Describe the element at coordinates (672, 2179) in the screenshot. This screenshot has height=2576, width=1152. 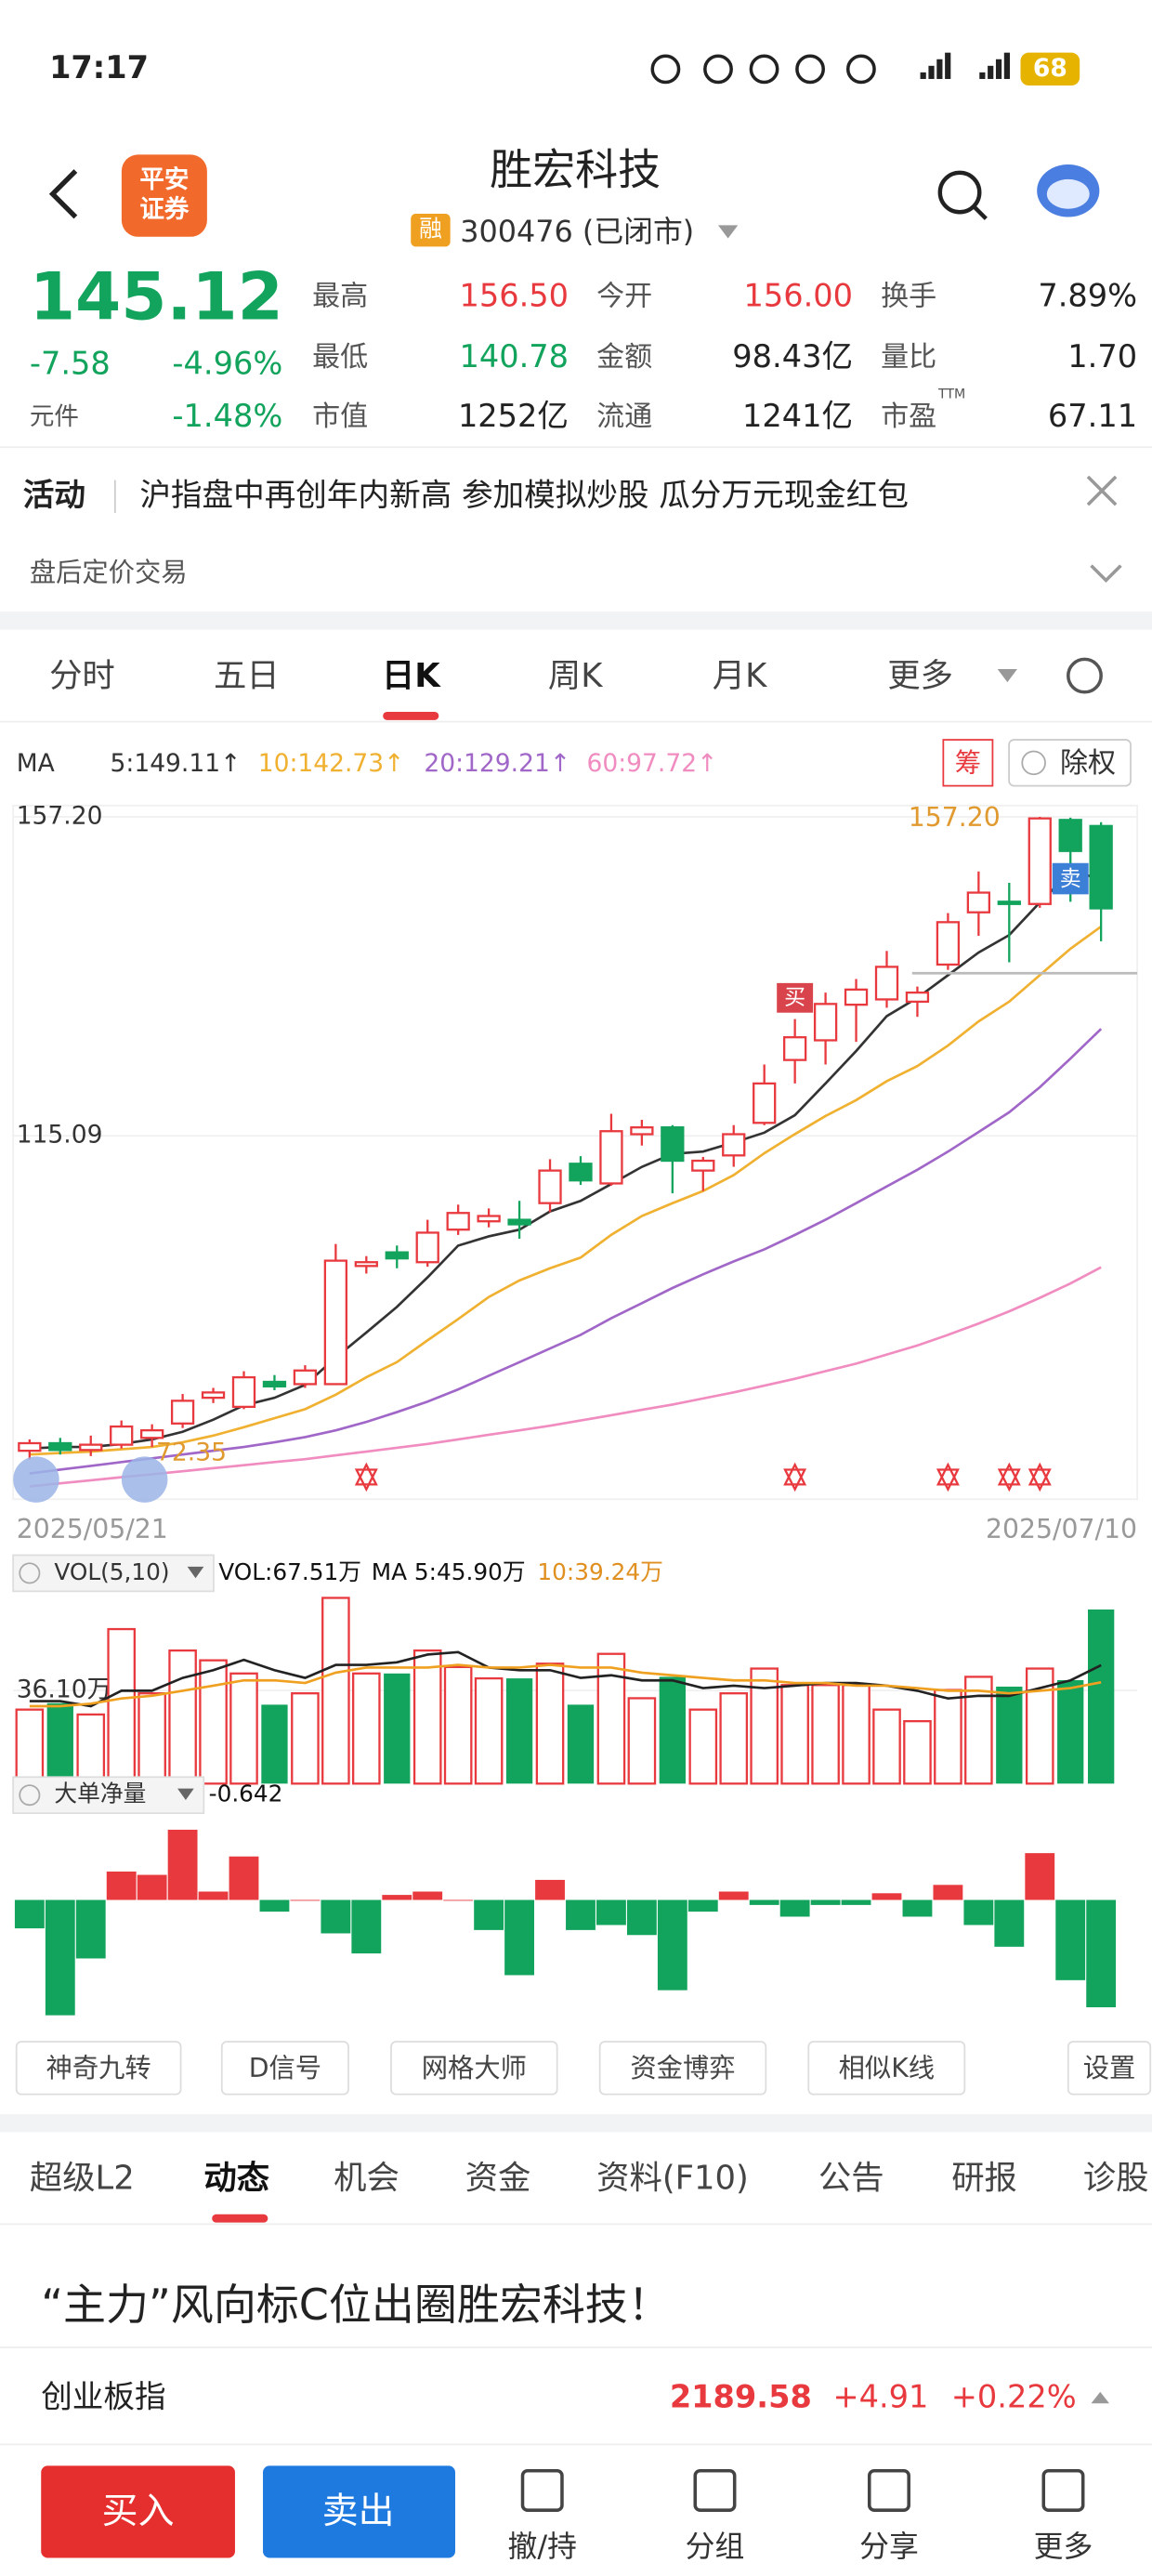
I see `news-tab: 资料(F10)` at that location.